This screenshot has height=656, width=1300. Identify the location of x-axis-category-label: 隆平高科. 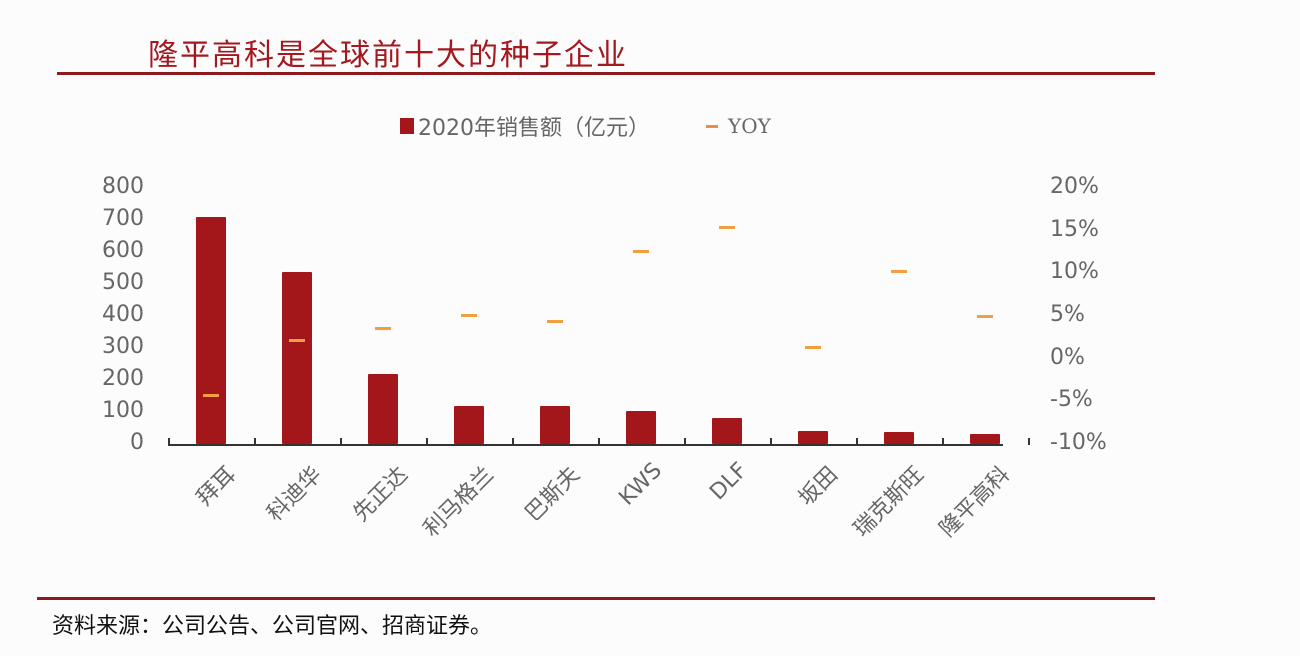
(975, 502).